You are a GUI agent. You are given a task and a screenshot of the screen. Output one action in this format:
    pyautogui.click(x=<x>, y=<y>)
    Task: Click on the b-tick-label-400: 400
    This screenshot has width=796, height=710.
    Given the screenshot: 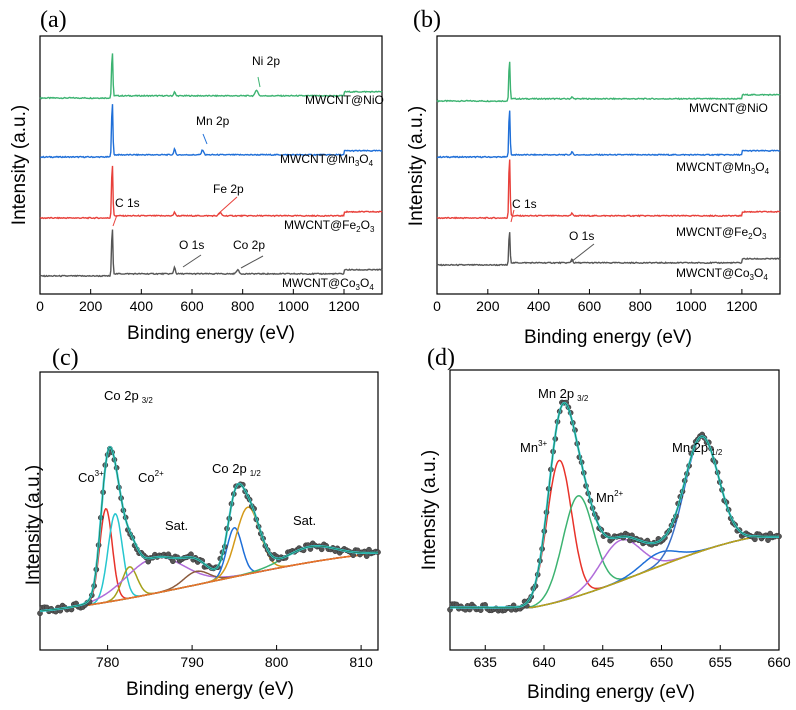 What is the action you would take?
    pyautogui.click(x=539, y=306)
    